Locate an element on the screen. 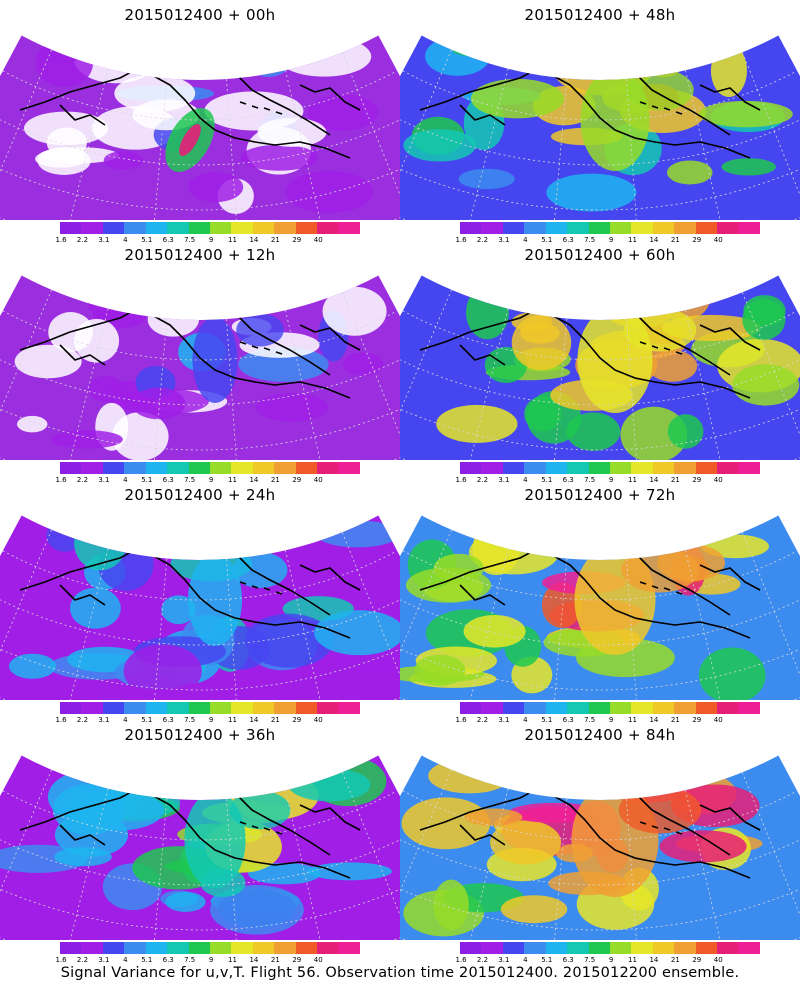 This screenshot has width=800, height=1000. colorbar-label: 14 is located at coordinates (254, 240).